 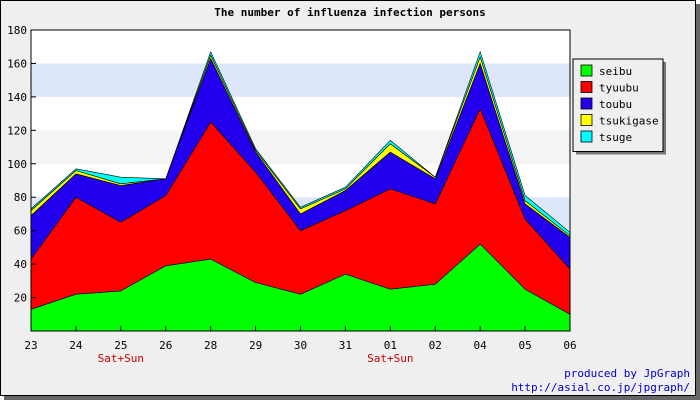 I want to click on legend-label-tsukigase: tsukigase, so click(x=629, y=121).